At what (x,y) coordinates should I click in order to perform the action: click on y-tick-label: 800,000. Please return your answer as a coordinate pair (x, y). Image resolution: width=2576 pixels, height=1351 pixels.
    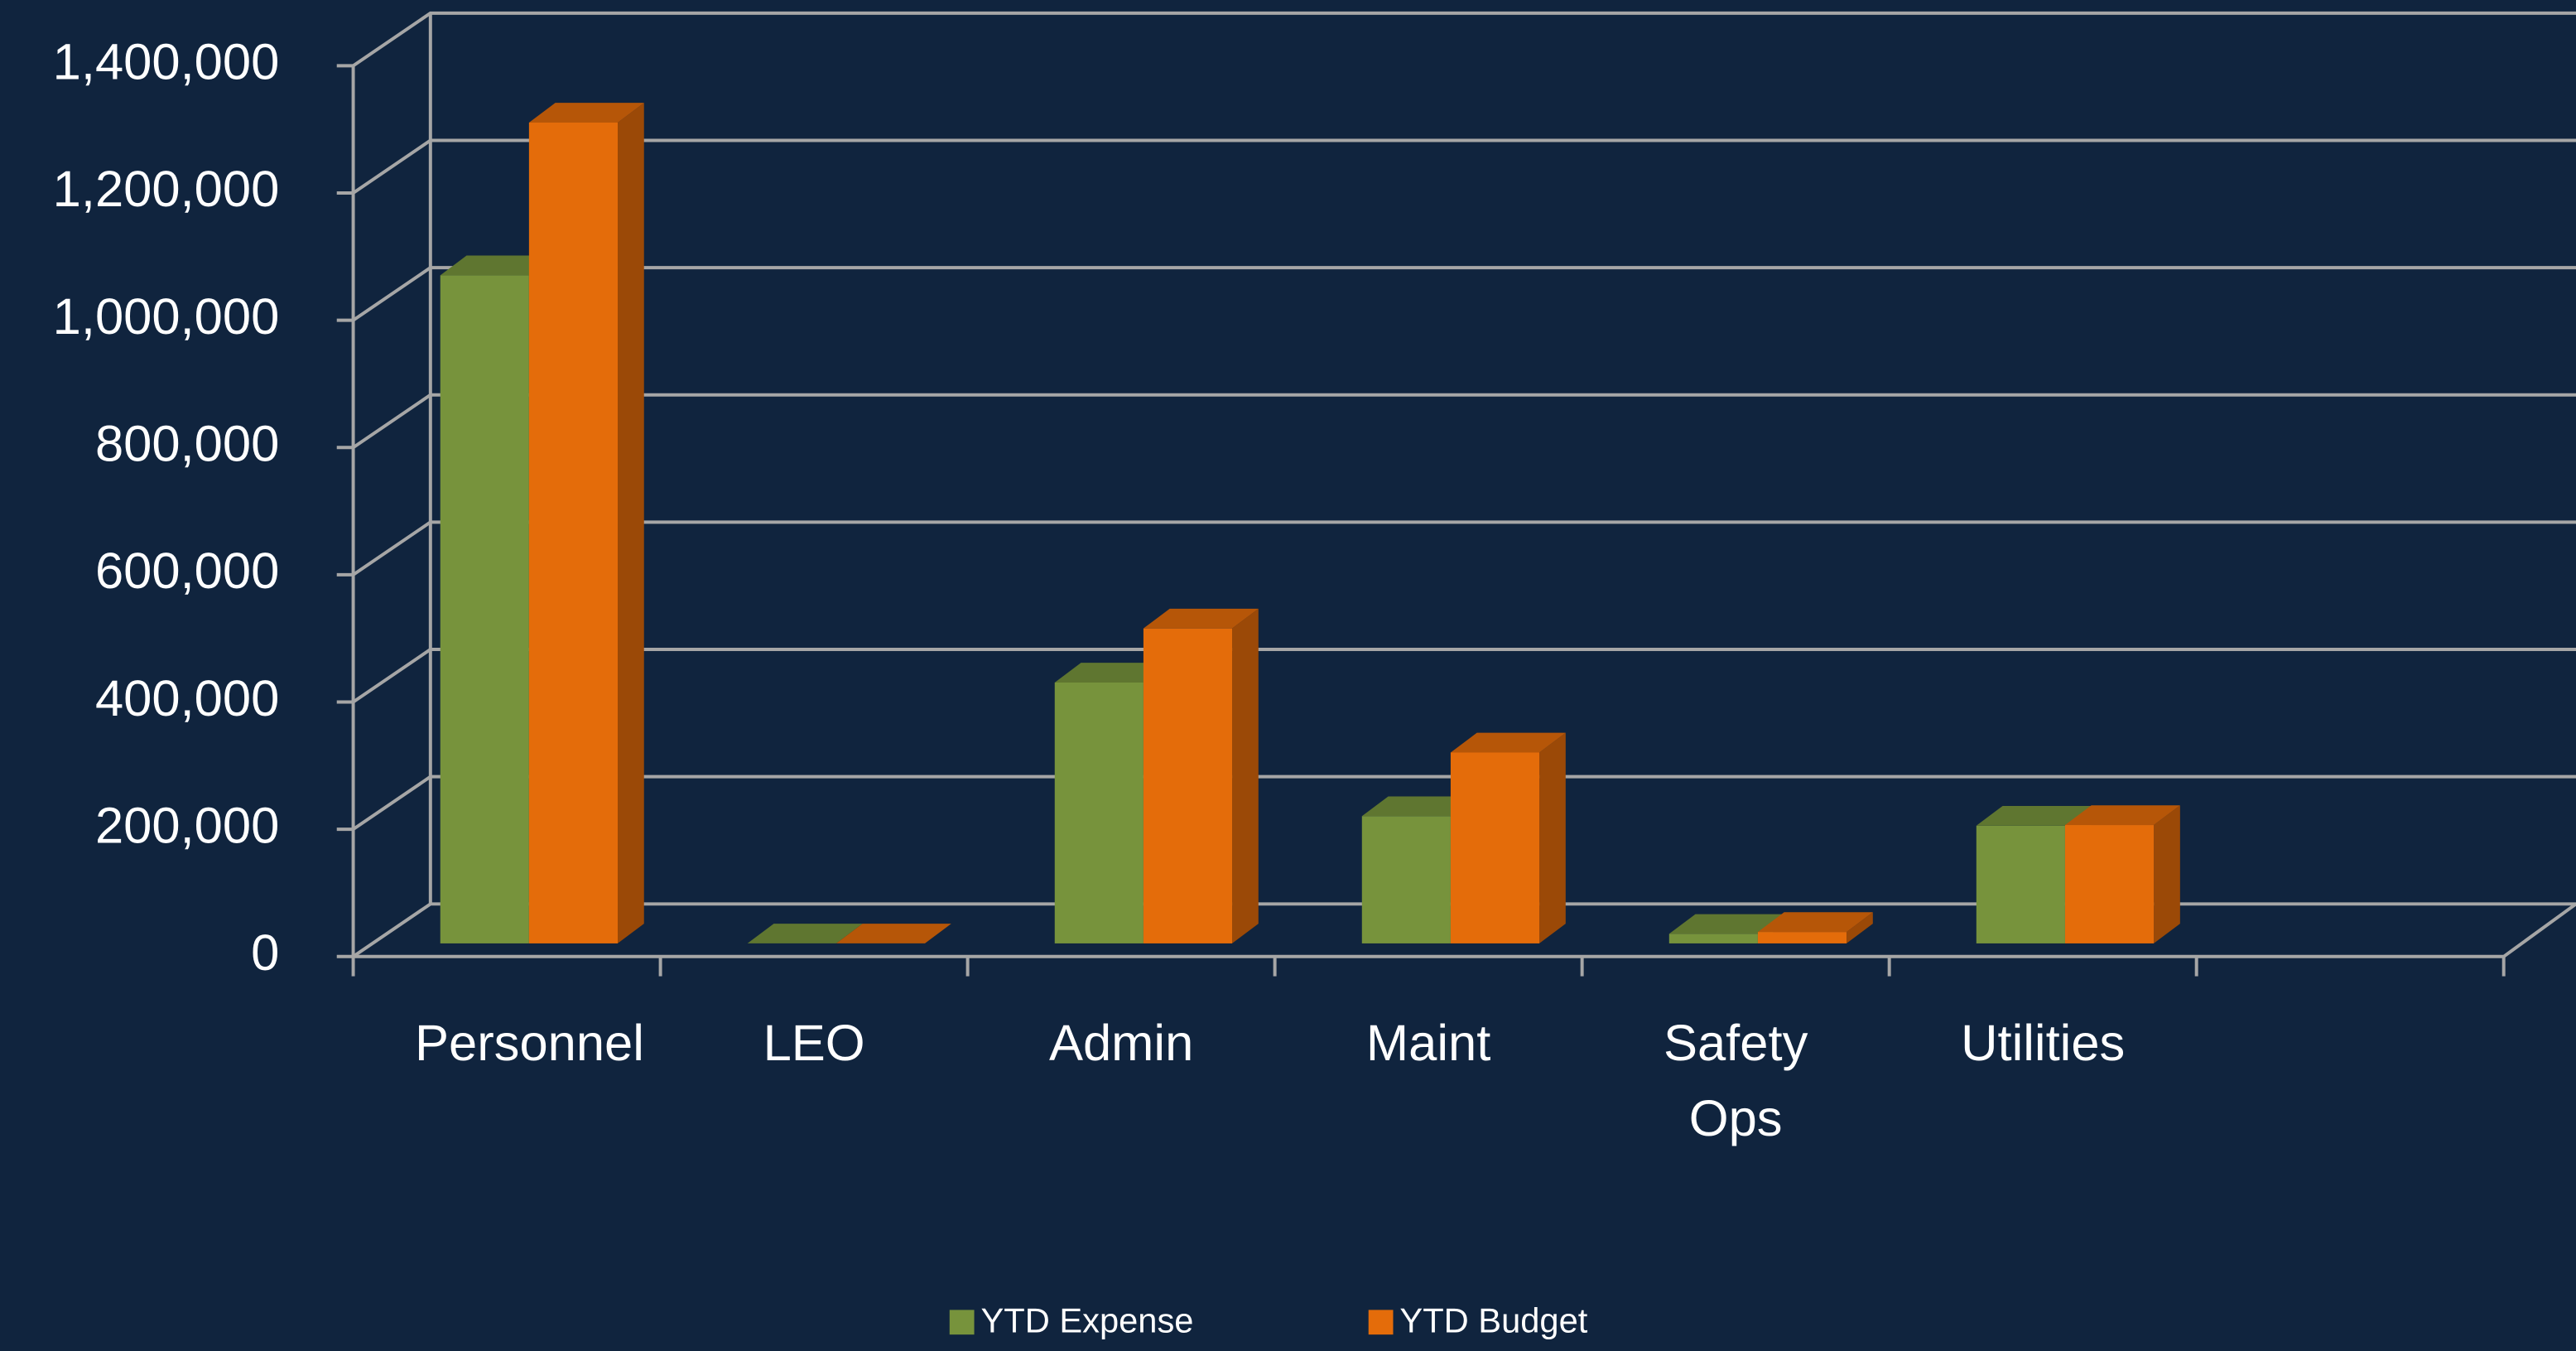
    Looking at the image, I should click on (187, 444).